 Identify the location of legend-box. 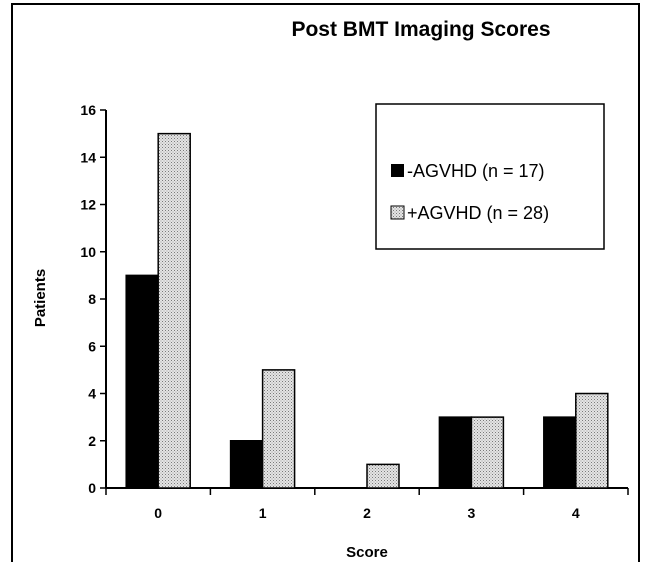
(490, 176).